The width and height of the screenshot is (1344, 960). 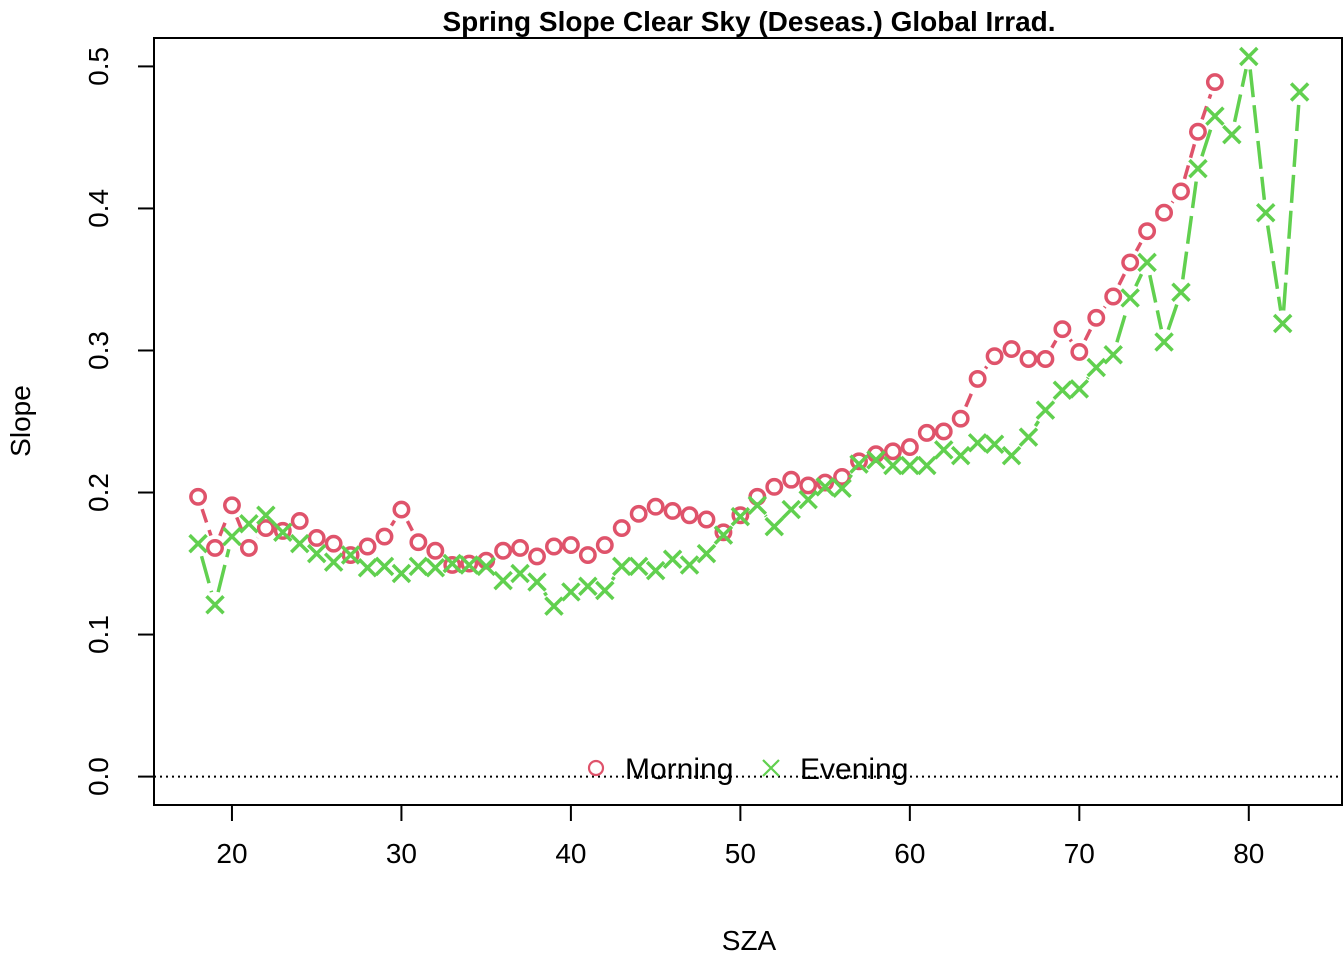 I want to click on y-tick-label: 0.3, so click(x=98, y=350).